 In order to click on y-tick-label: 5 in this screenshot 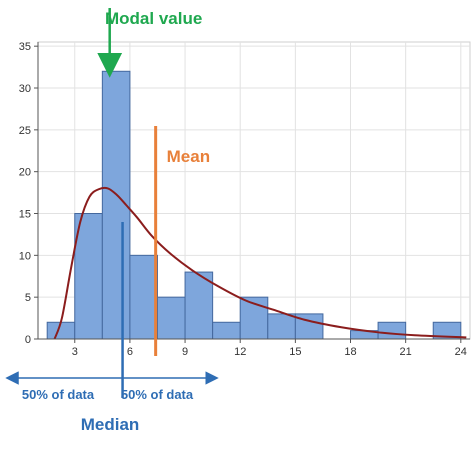, I will do `click(28, 298)`.